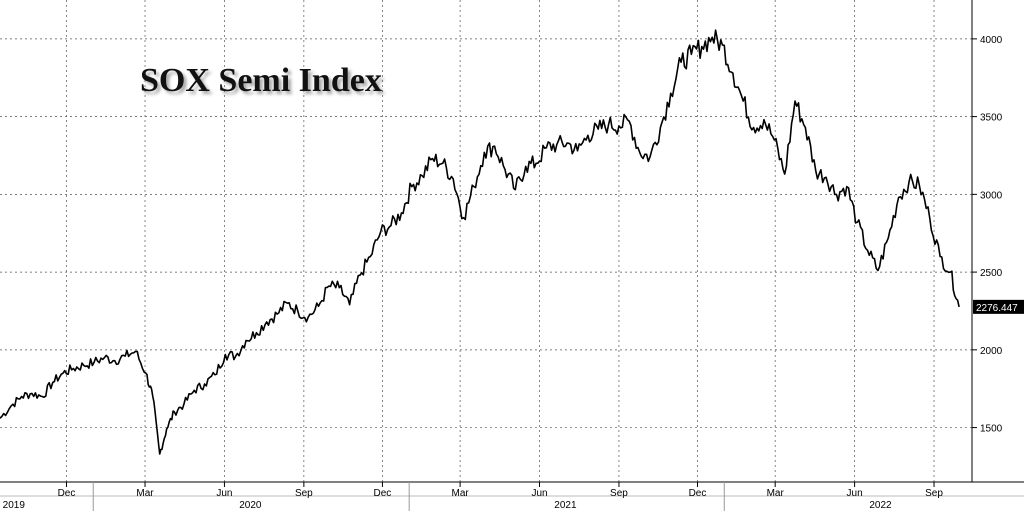 The height and width of the screenshot is (511, 1024). Describe the element at coordinates (991, 351) in the screenshot. I see `y-tick-label: 2000` at that location.